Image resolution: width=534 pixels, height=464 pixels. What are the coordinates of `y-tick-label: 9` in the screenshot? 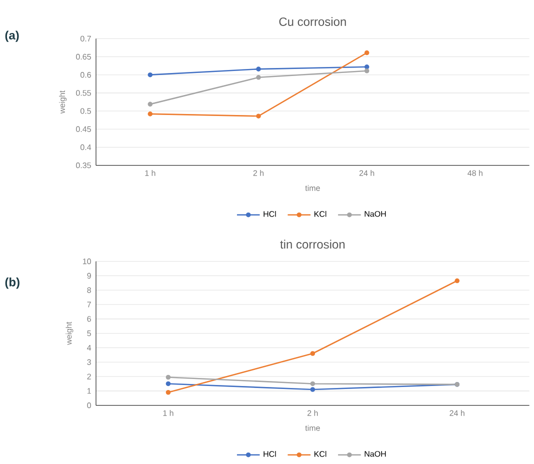 It's located at (89, 275).